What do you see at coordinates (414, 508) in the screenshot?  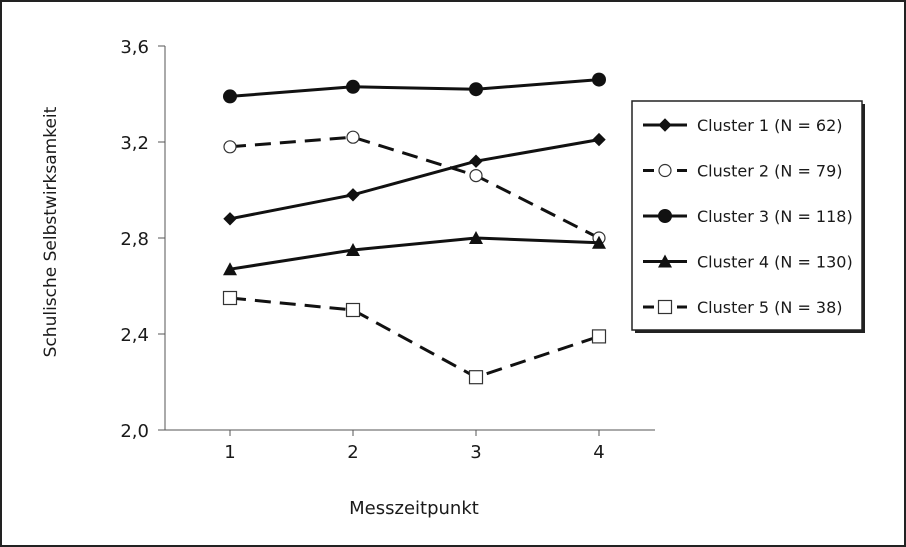 I see `x-axis-label: Messzeitpunkt` at bounding box center [414, 508].